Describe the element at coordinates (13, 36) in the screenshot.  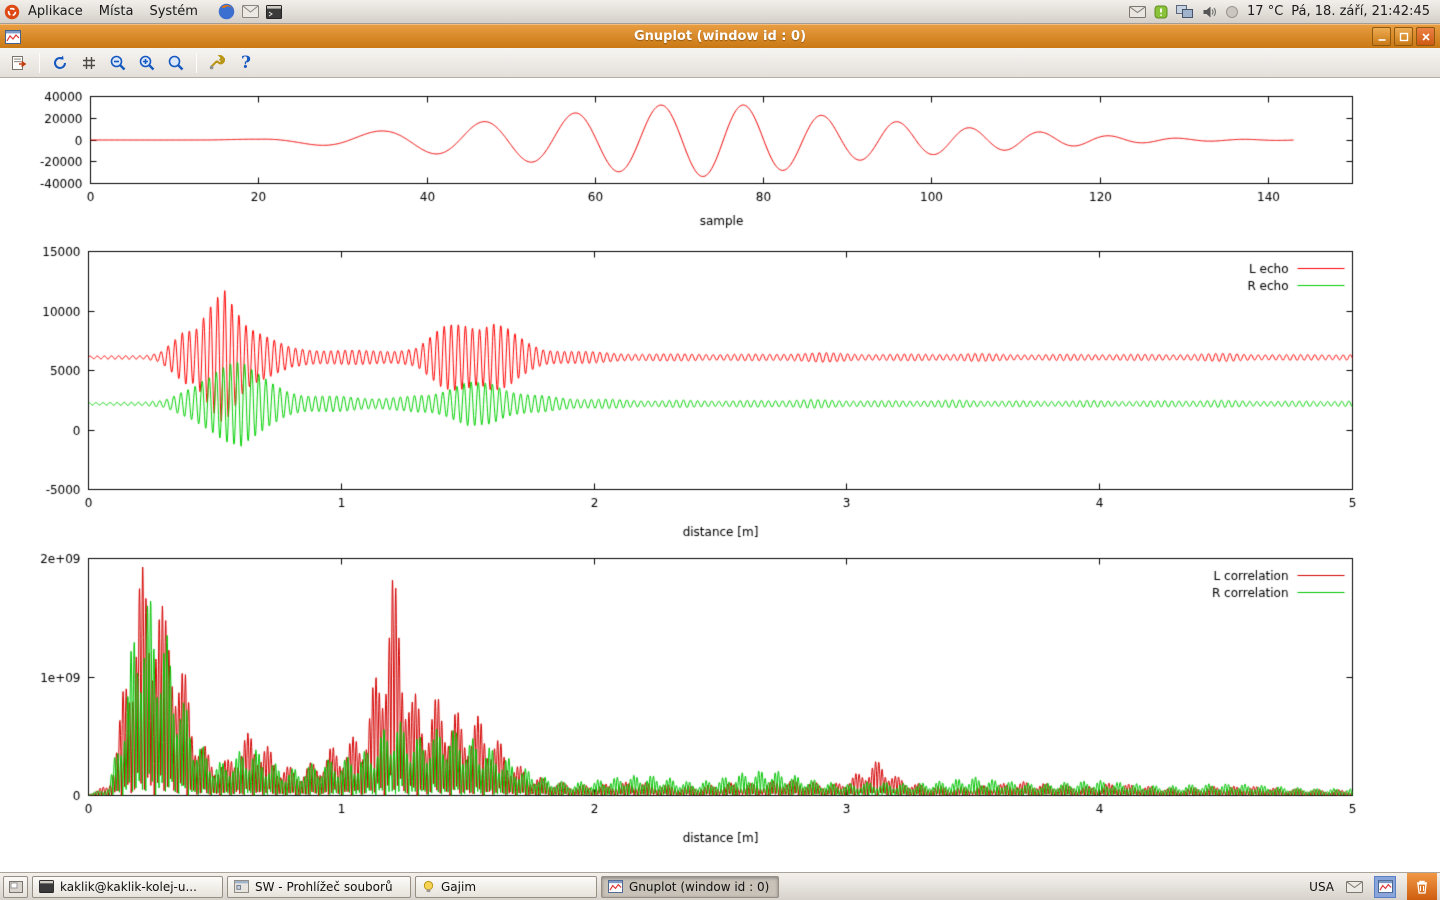
I see `gnuplot-window-icon` at that location.